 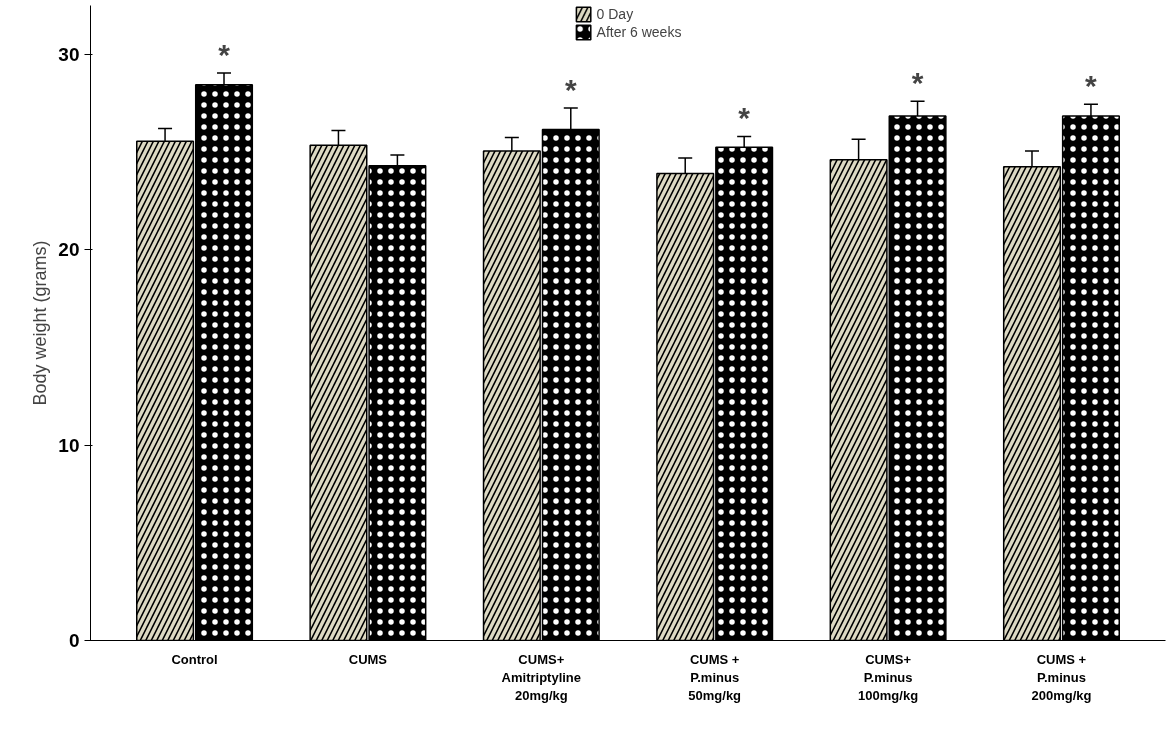 What do you see at coordinates (541, 677) in the screenshot?
I see `x-tick-label: CUMS+ Amitriptyline 20mg/kg` at bounding box center [541, 677].